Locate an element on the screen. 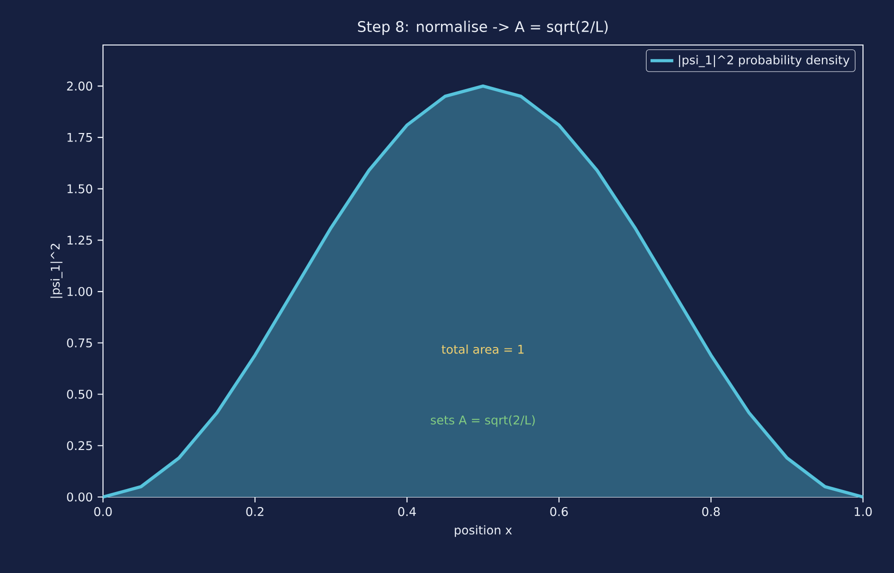 The image size is (894, 573). y-tick-label: 0.75 is located at coordinates (79, 343).